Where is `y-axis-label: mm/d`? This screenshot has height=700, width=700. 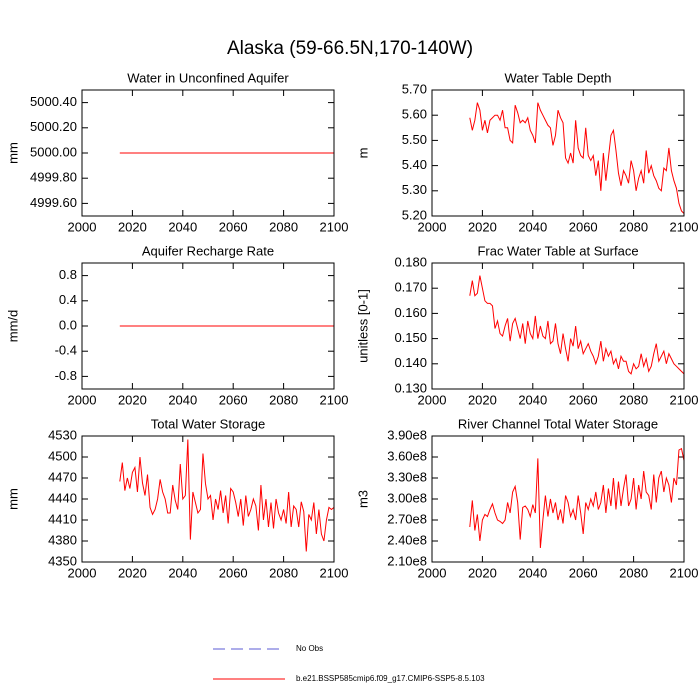
y-axis-label: mm/d is located at coordinates (12, 326).